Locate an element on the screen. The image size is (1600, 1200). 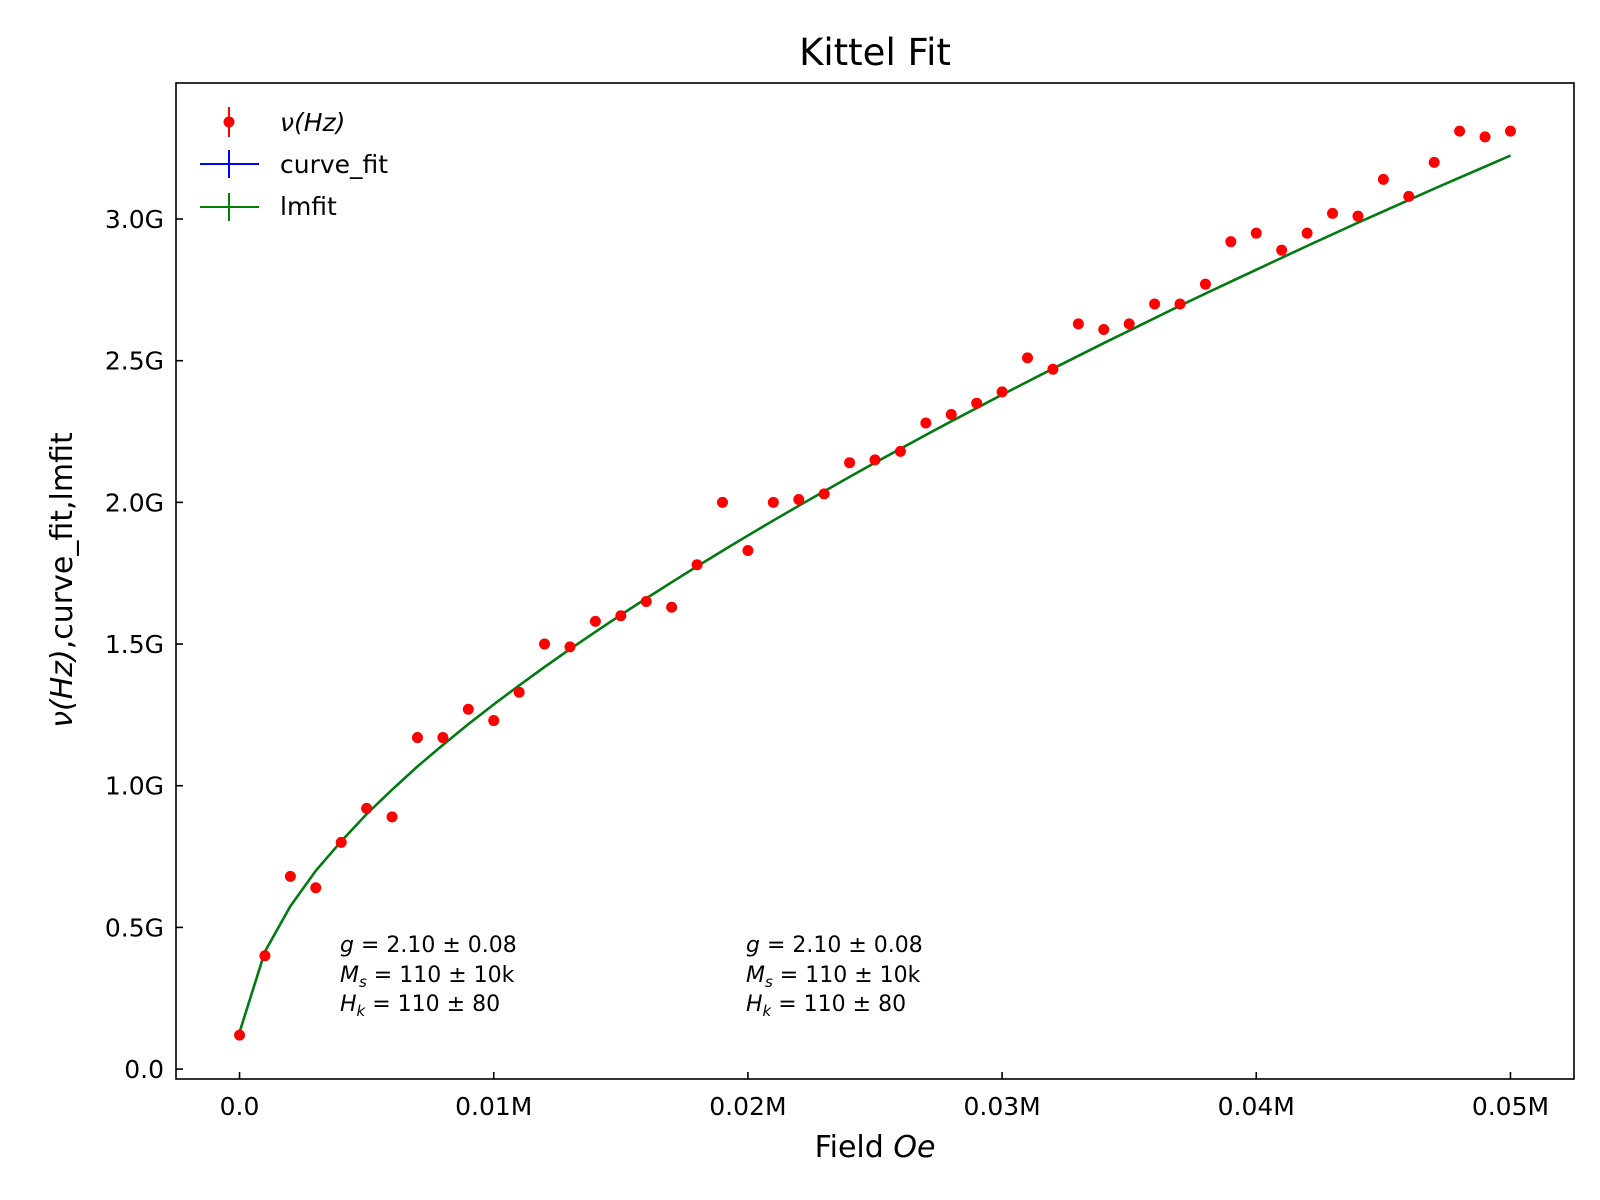
y-tick-label: 2.0G is located at coordinates (134, 502).